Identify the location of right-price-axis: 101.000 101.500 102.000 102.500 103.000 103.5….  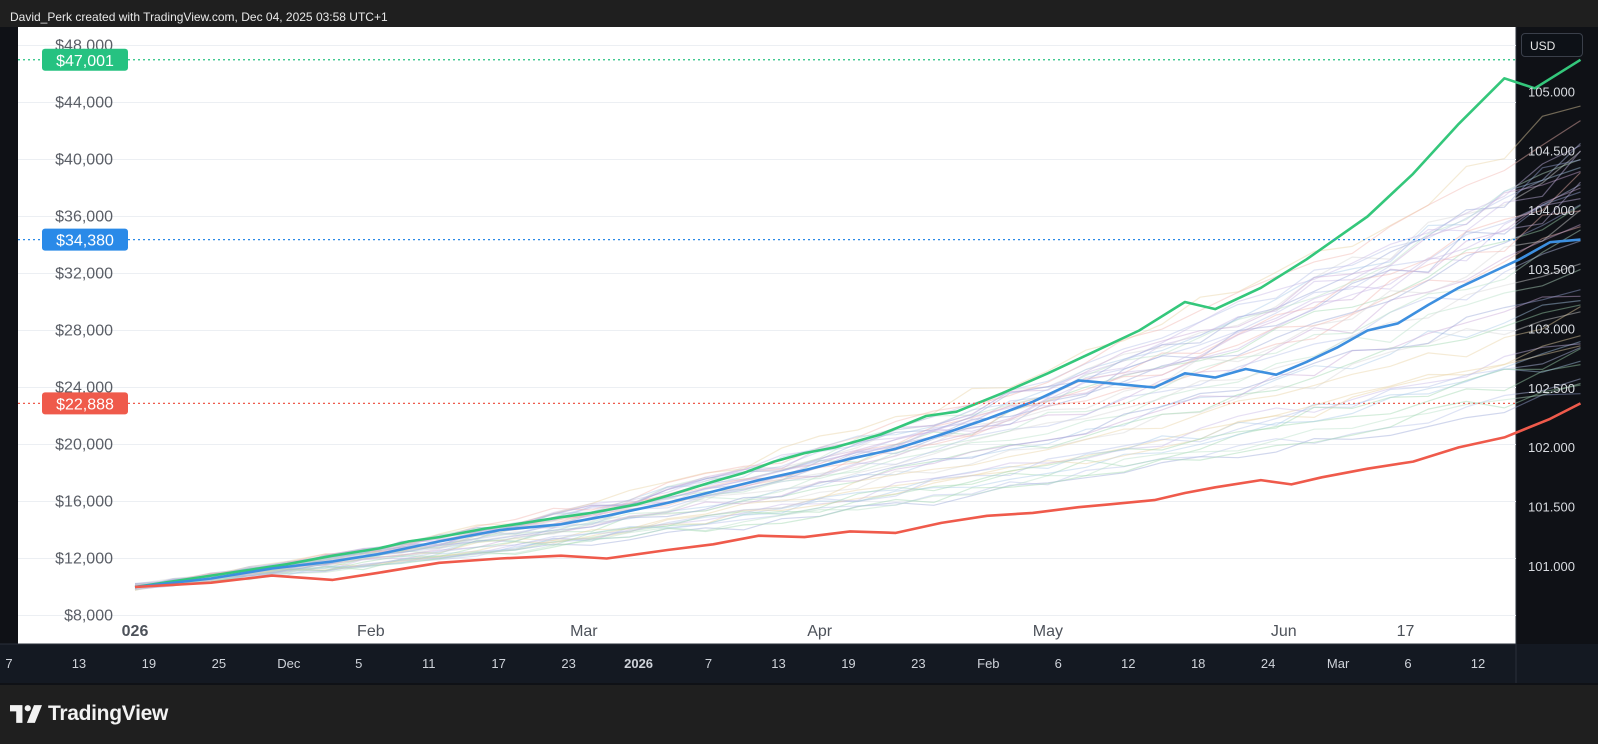
(1551, 329).